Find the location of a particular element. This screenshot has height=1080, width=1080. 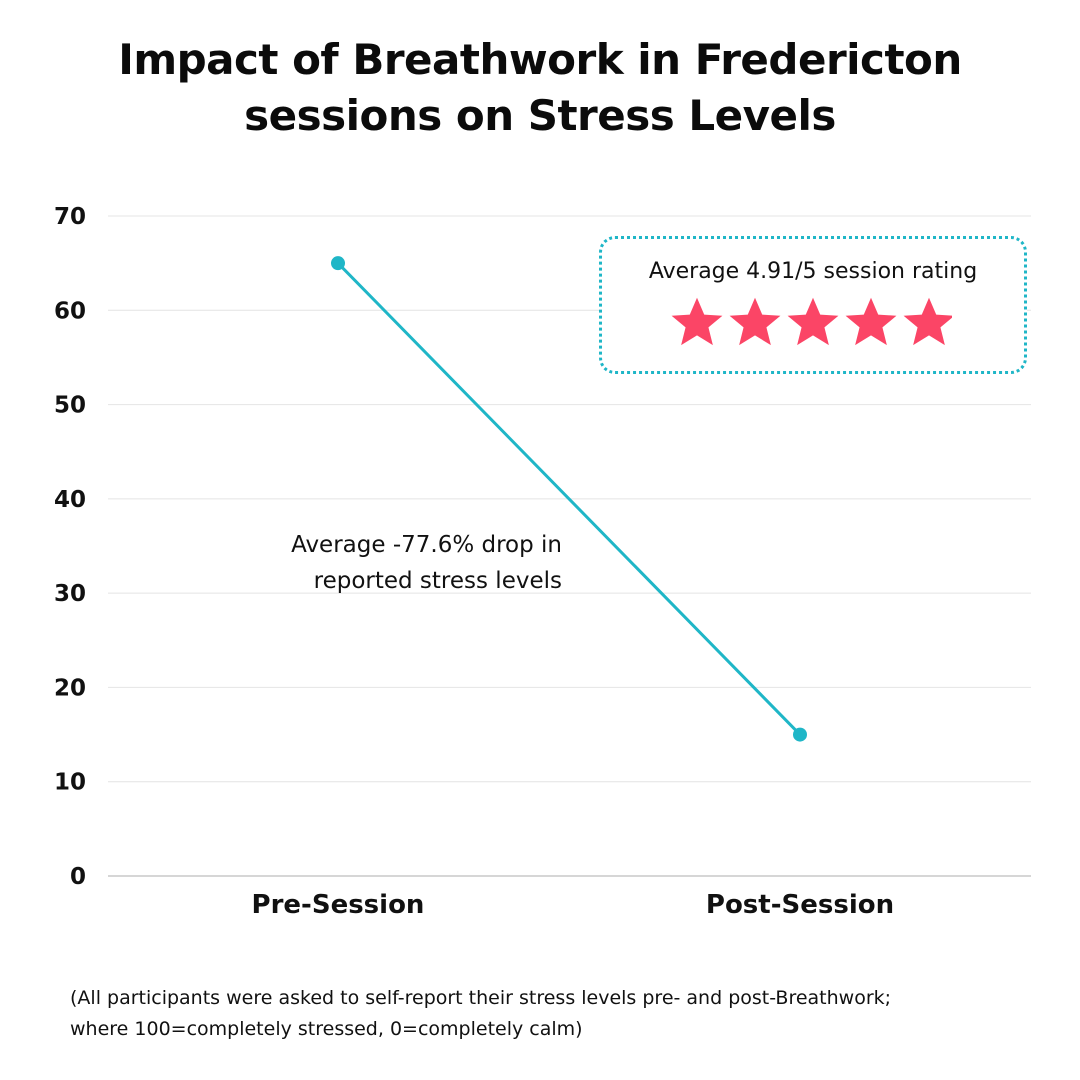

x-tick-label: Pre-Session is located at coordinates (338, 905).